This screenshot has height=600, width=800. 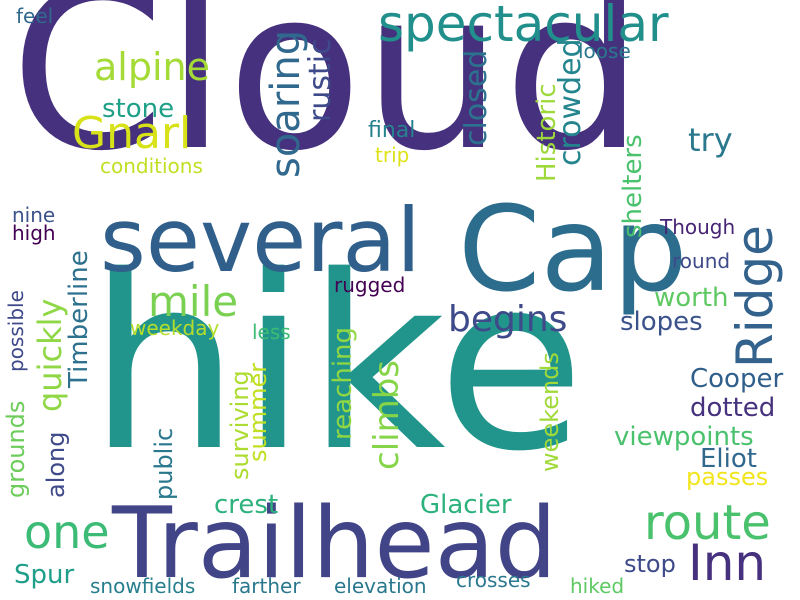 I want to click on word-weekends: weekends, so click(x=550, y=412).